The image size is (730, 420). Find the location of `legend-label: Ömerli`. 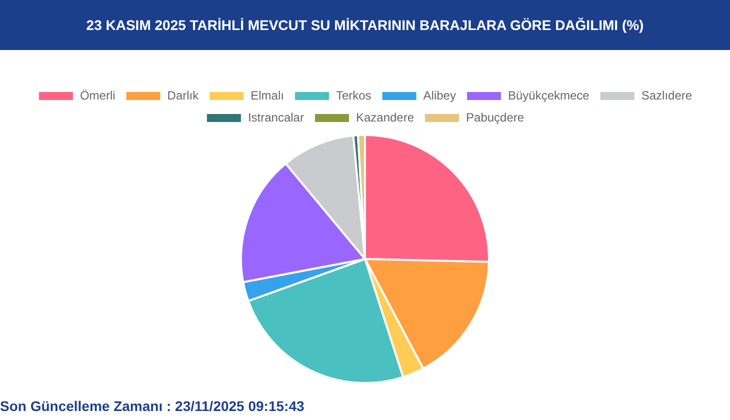

legend-label: Ömerli is located at coordinates (98, 95).